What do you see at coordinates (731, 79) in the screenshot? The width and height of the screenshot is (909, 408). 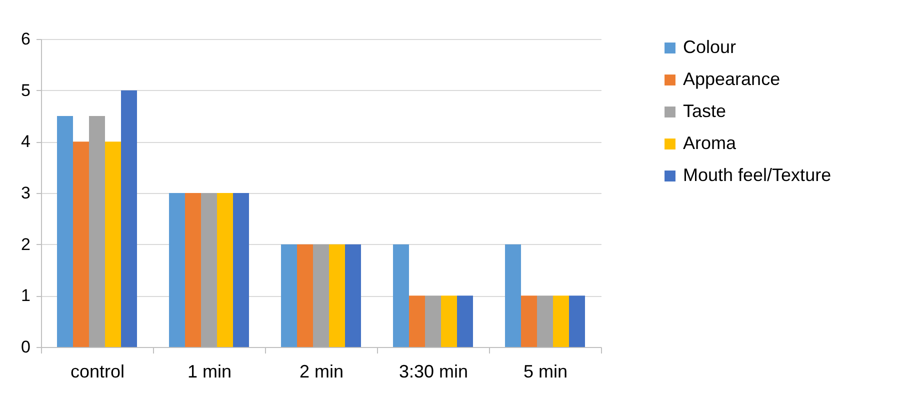 I see `legend-label: Appearance` at bounding box center [731, 79].